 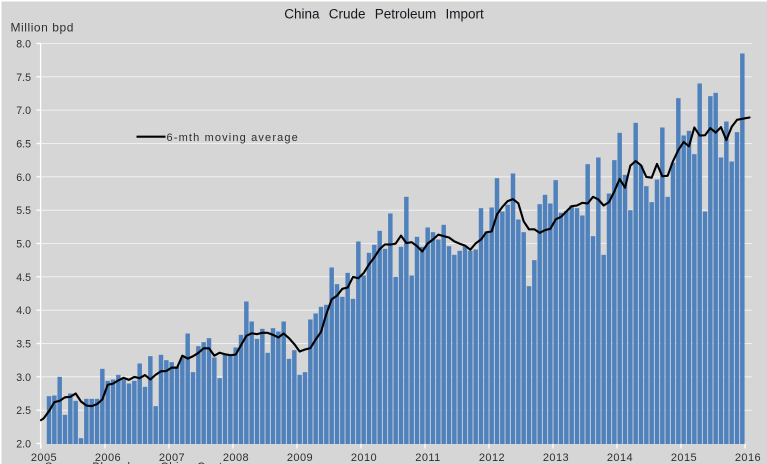 What do you see at coordinates (748, 458) in the screenshot?
I see `svg-text: 2016` at bounding box center [748, 458].